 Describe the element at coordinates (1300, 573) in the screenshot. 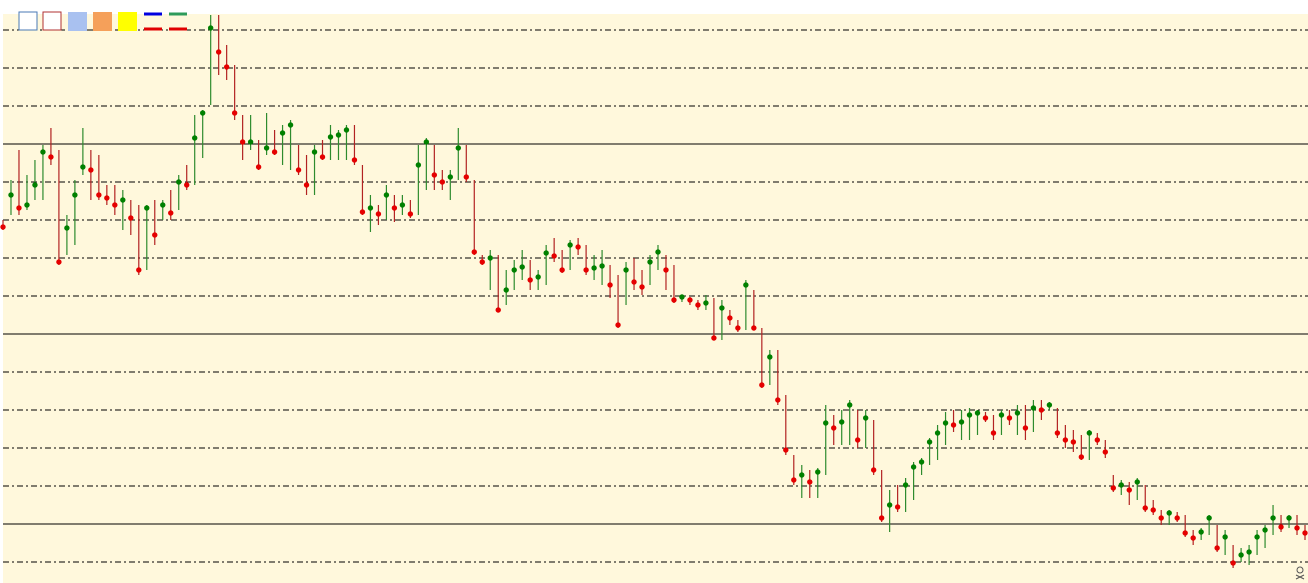

I see `corner-icon` at that location.